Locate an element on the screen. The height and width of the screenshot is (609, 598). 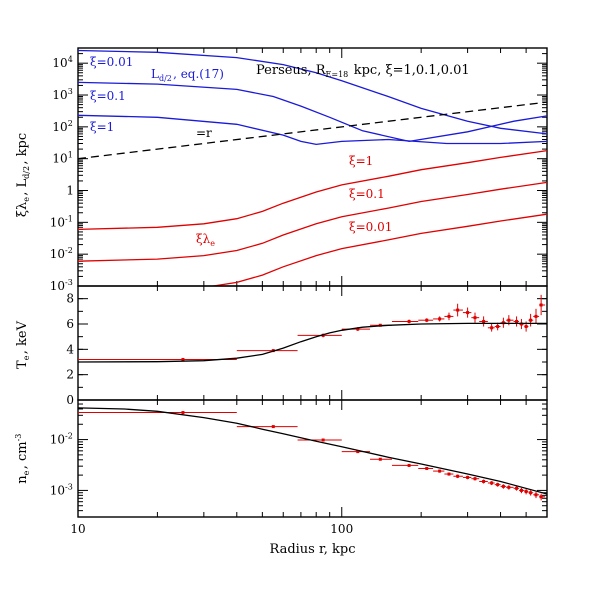
y-tick-label: 8 is located at coordinates (70, 299).